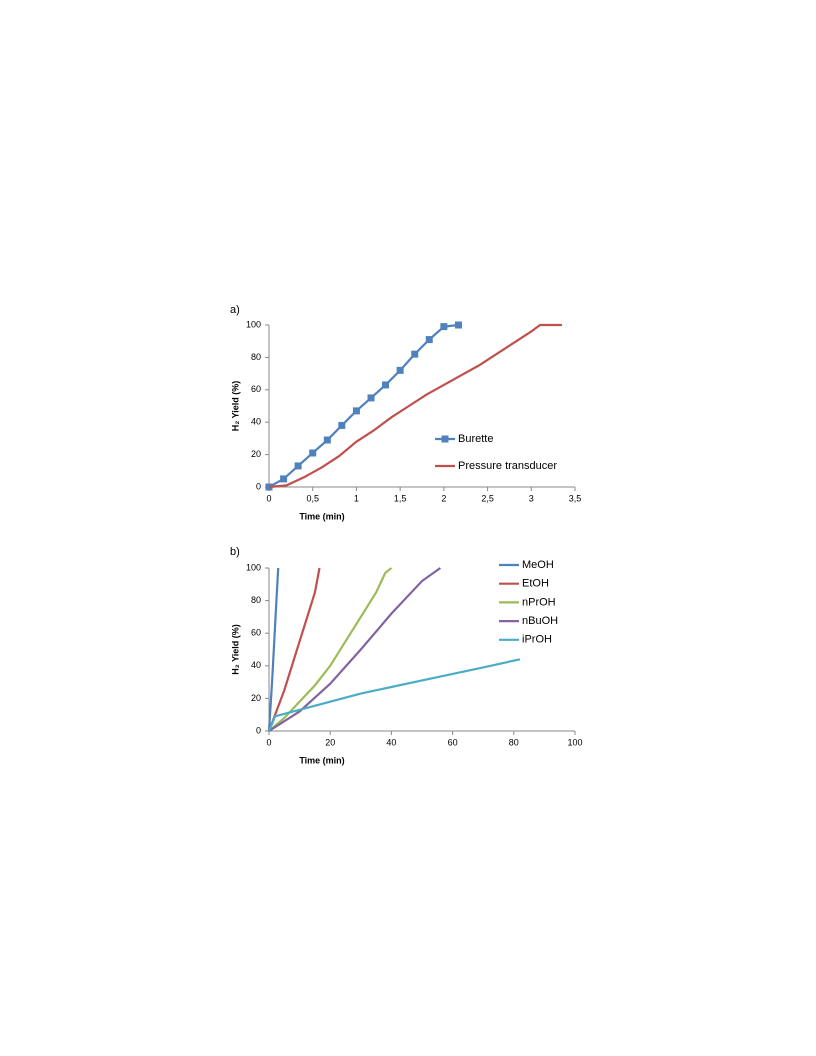 The height and width of the screenshot is (1056, 816). I want to click on x-tick-label: 80, so click(514, 742).